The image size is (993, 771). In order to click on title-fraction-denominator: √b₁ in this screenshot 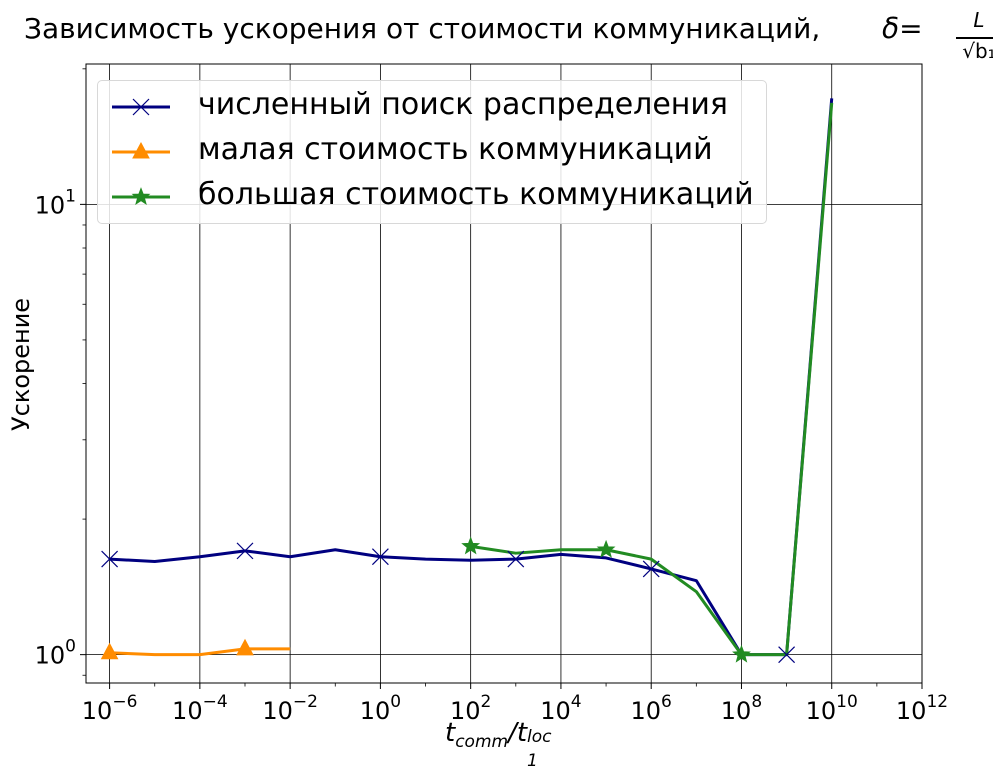, I will do `click(977, 51)`.